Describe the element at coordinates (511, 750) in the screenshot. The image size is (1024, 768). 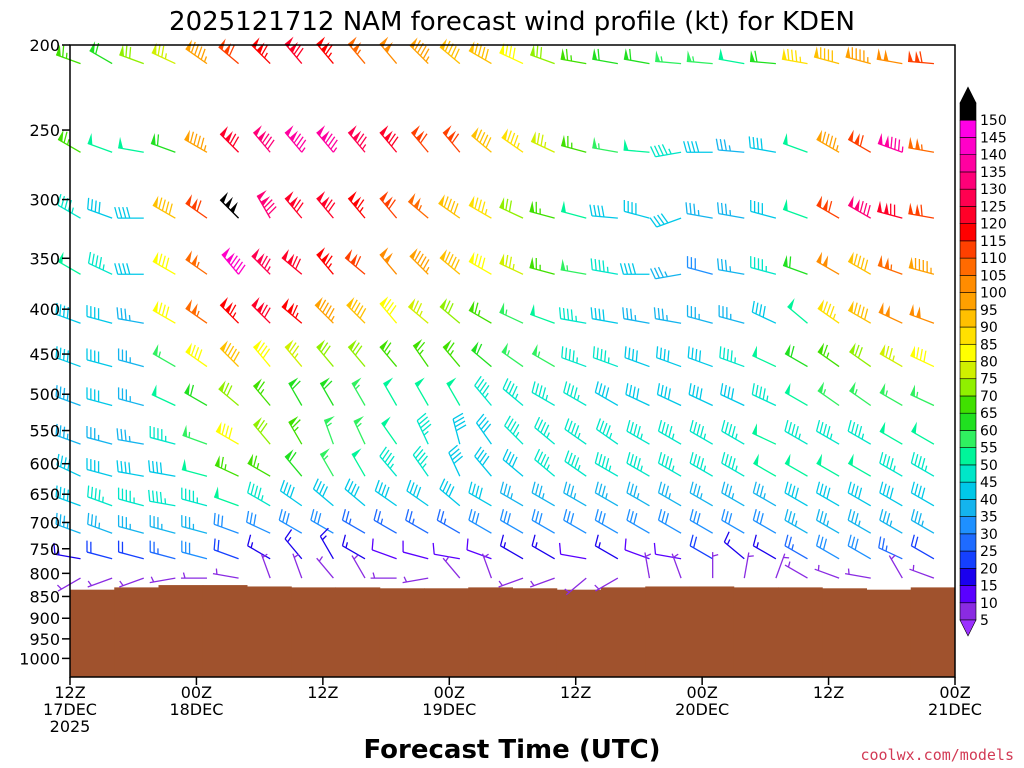
I see `x-axis-label: Forecast Time (UTC)` at that location.